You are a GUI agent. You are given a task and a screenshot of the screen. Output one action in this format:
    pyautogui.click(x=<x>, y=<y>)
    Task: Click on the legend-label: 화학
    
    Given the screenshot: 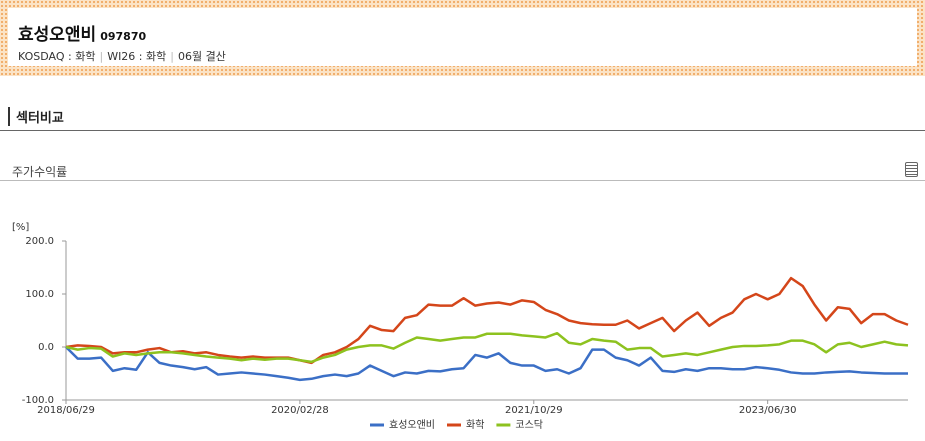 What is the action you would take?
    pyautogui.click(x=475, y=425)
    